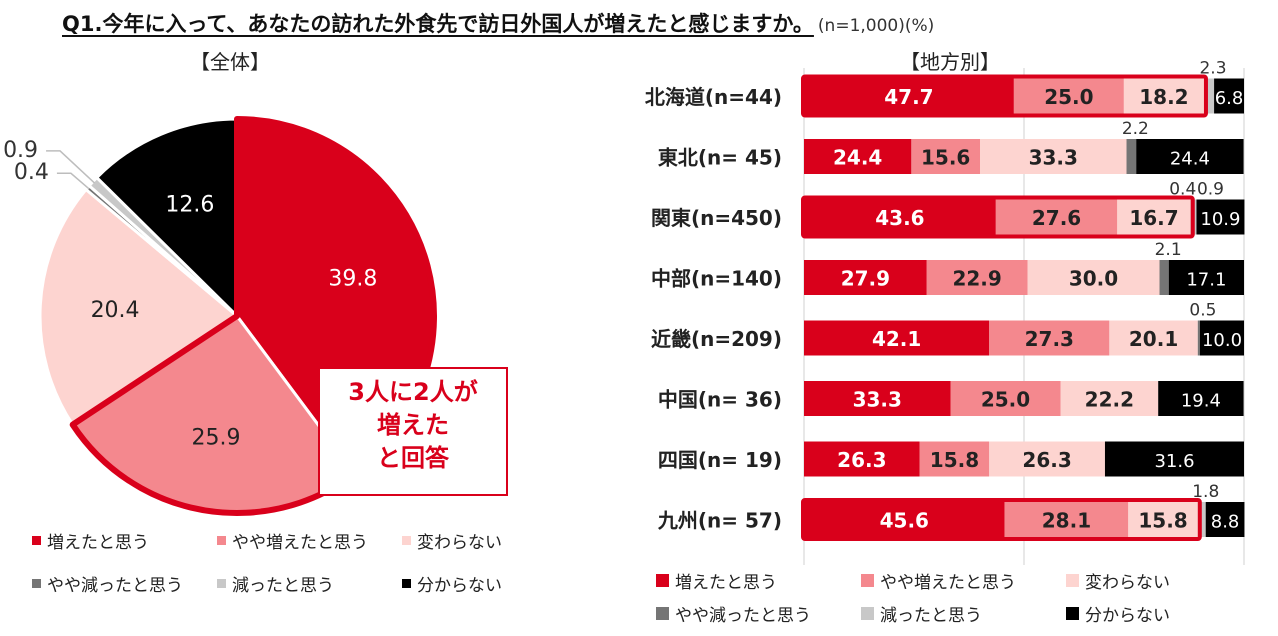 The width and height of the screenshot is (1278, 636). I want to click on bar-label-2-1: 24.4, so click(857, 158).